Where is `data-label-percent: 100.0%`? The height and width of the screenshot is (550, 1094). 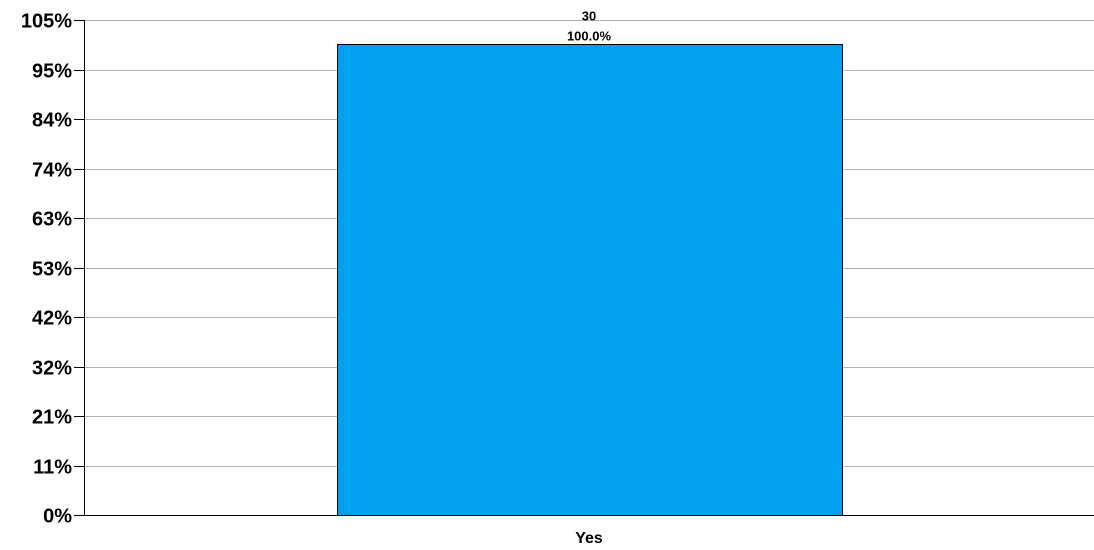
data-label-percent: 100.0% is located at coordinates (589, 36).